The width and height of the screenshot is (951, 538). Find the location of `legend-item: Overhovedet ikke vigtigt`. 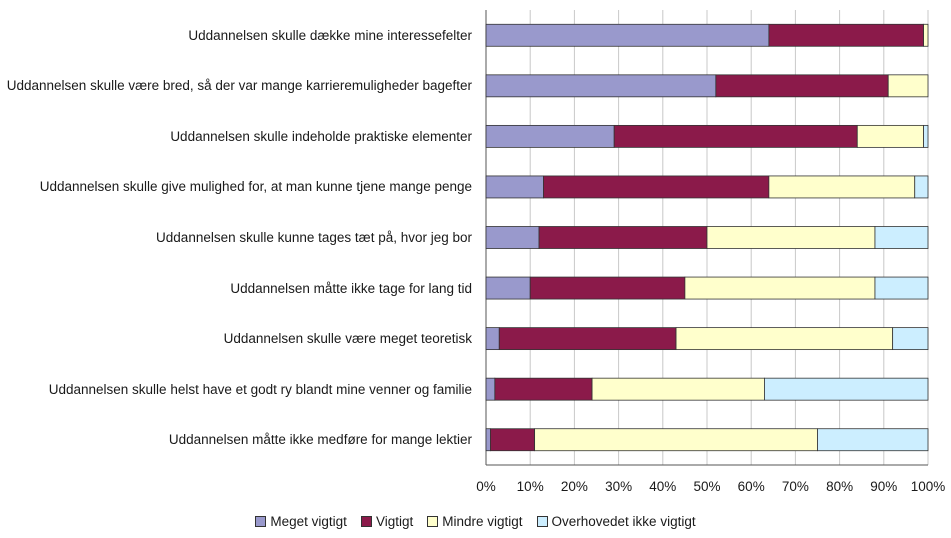

legend-item: Overhovedet ikke vigtigt is located at coordinates (616, 521).